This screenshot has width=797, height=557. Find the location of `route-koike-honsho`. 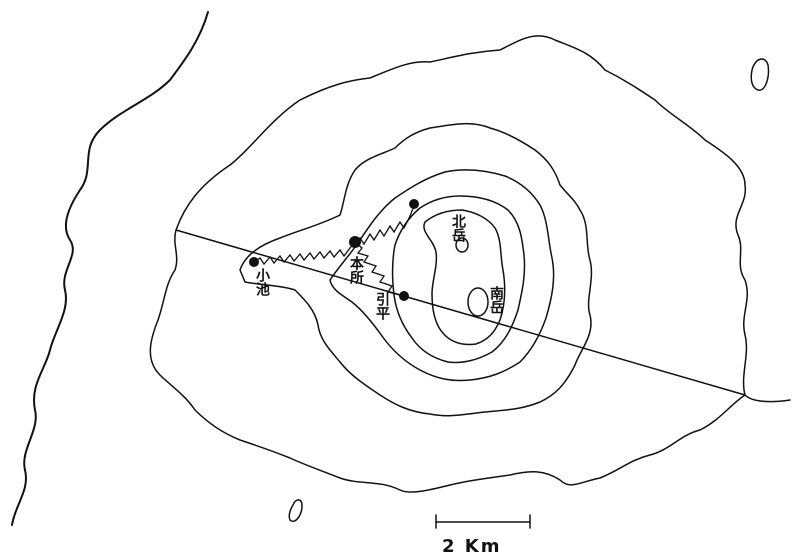

route-koike-honsho is located at coordinates (304, 253).